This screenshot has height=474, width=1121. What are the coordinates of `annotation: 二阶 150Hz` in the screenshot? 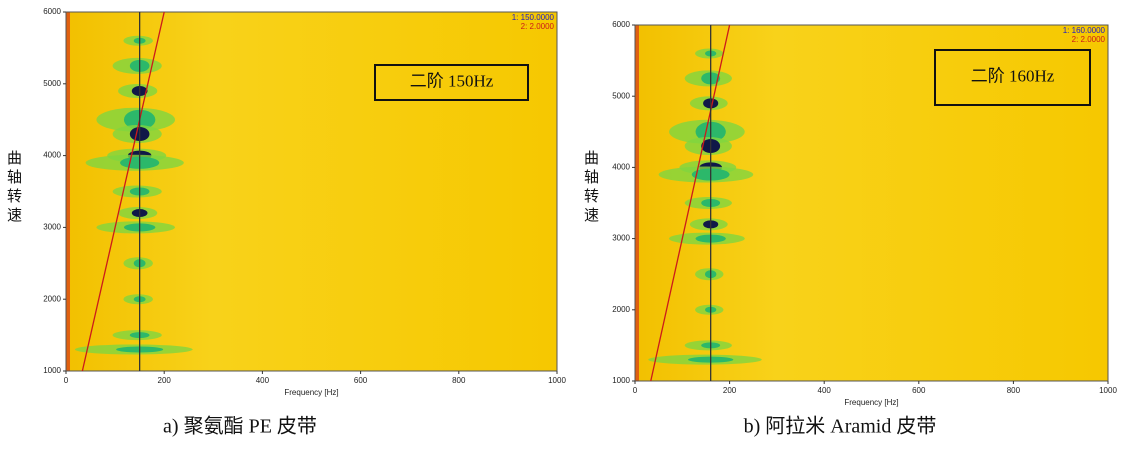 It's located at (452, 80).